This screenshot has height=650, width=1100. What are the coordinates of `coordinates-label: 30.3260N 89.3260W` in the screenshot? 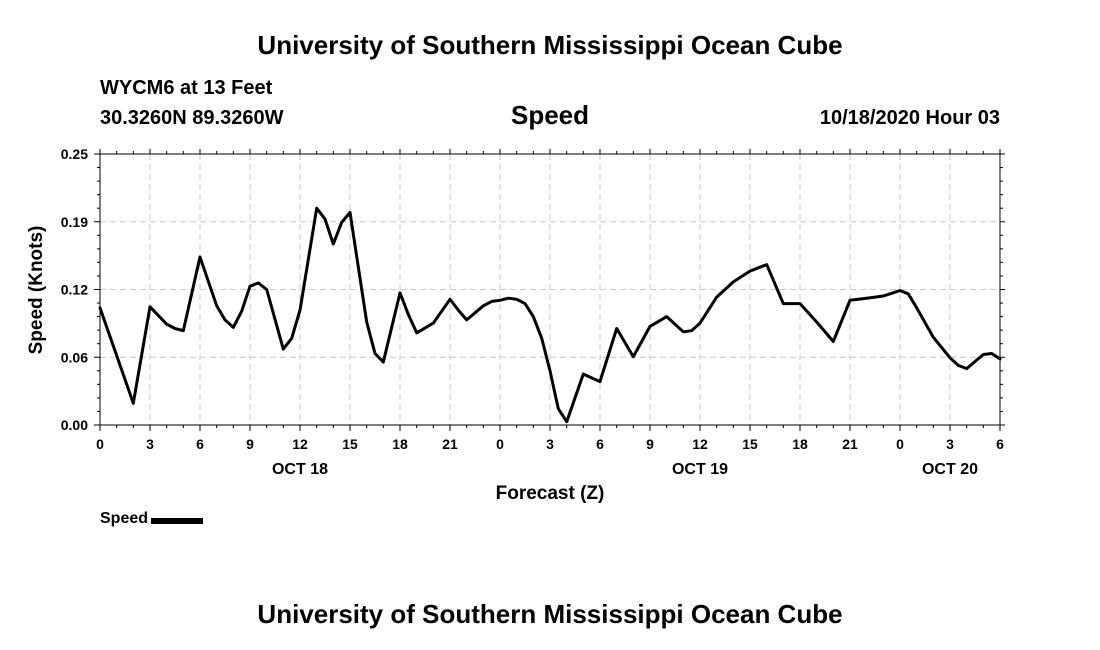 It's located at (192, 118).